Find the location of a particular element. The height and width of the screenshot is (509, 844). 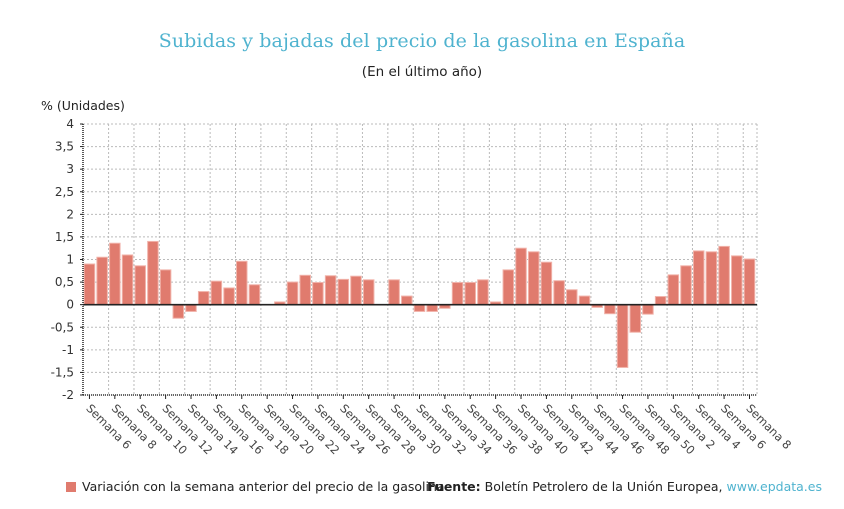

legend-swatch is located at coordinates (71, 486).